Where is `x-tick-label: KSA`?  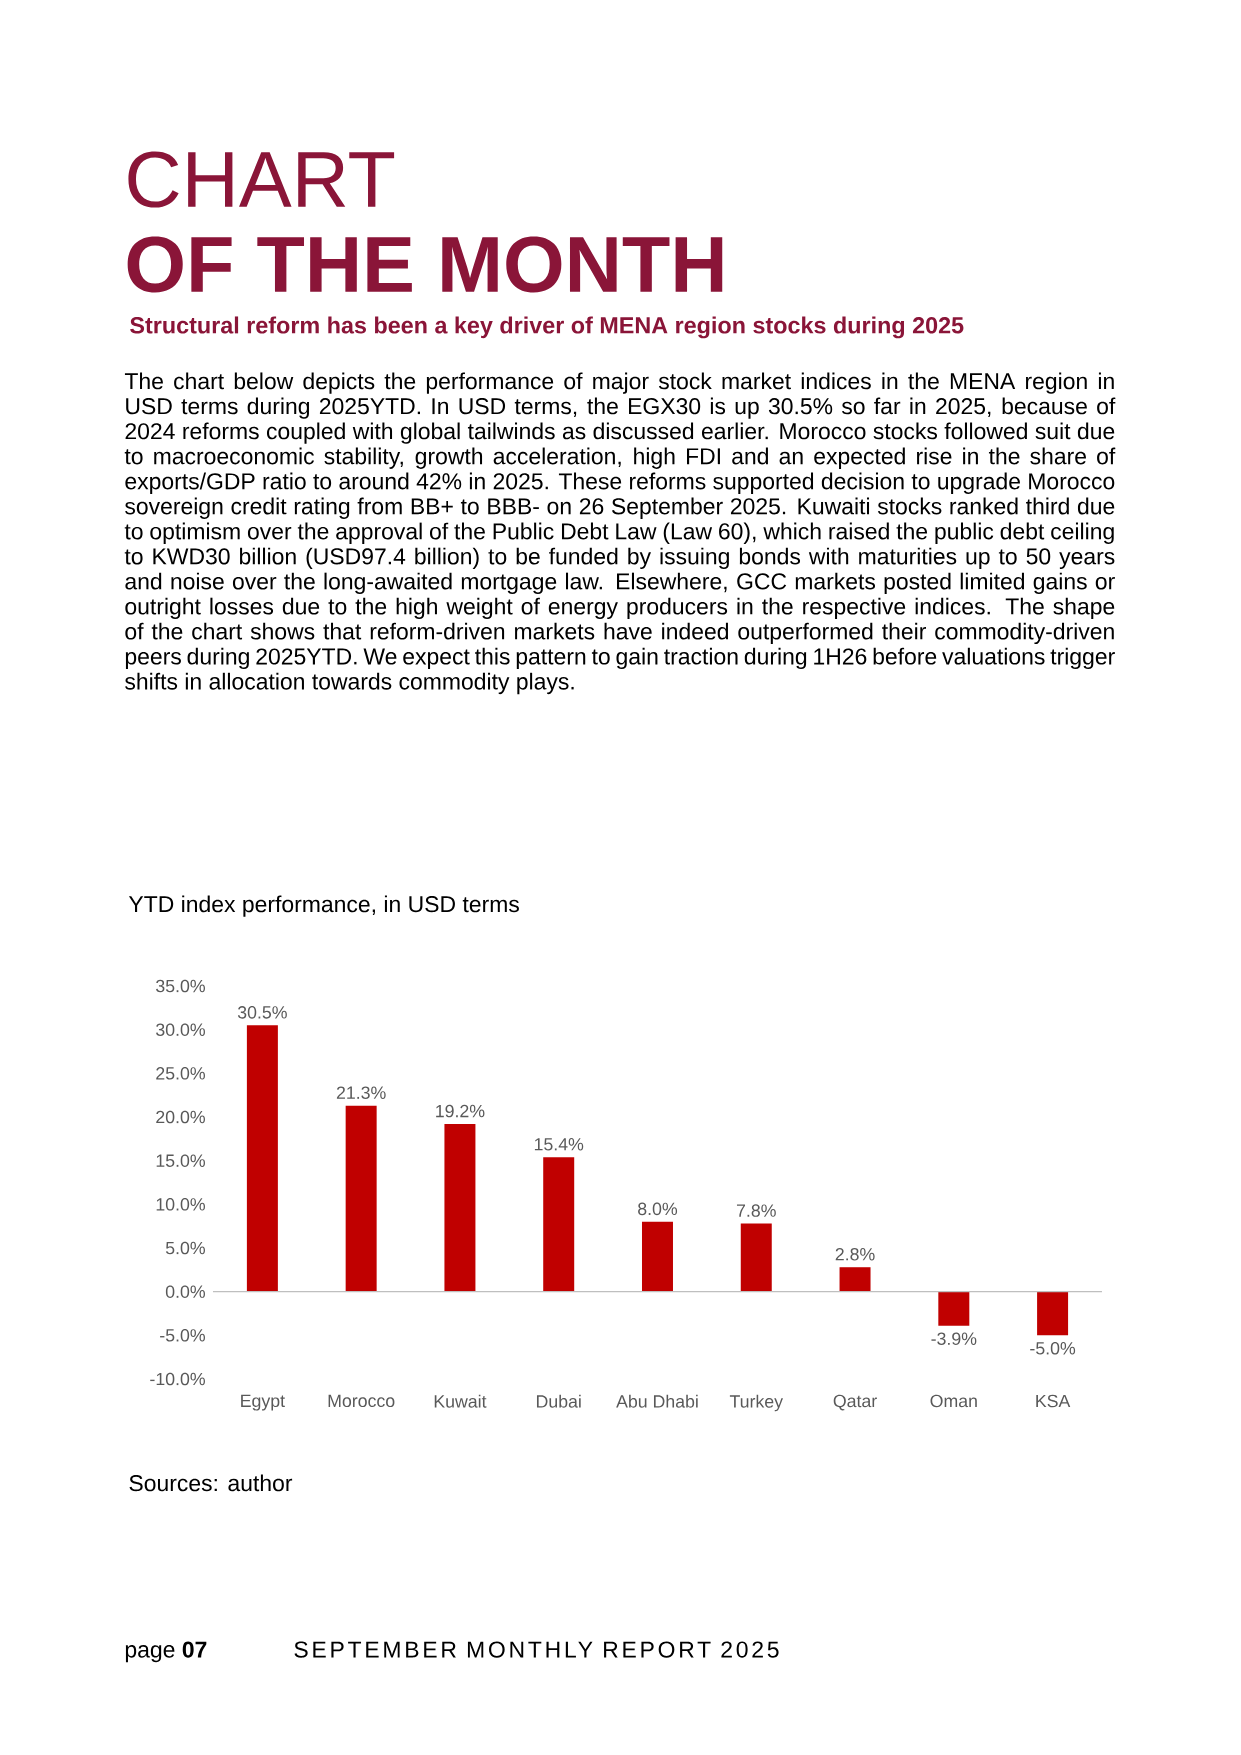 x-tick-label: KSA is located at coordinates (1053, 1401).